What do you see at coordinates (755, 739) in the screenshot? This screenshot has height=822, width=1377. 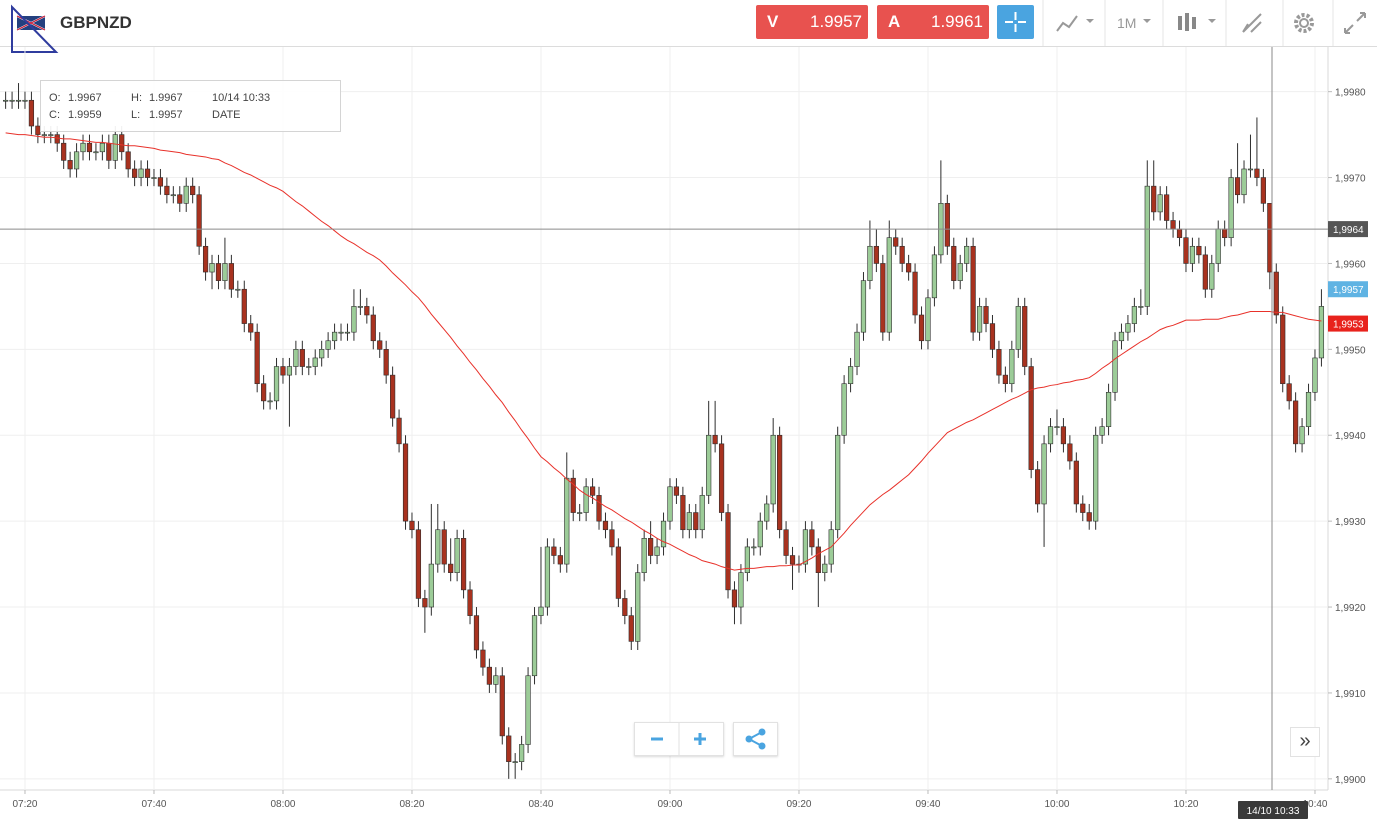 I see `share-button` at bounding box center [755, 739].